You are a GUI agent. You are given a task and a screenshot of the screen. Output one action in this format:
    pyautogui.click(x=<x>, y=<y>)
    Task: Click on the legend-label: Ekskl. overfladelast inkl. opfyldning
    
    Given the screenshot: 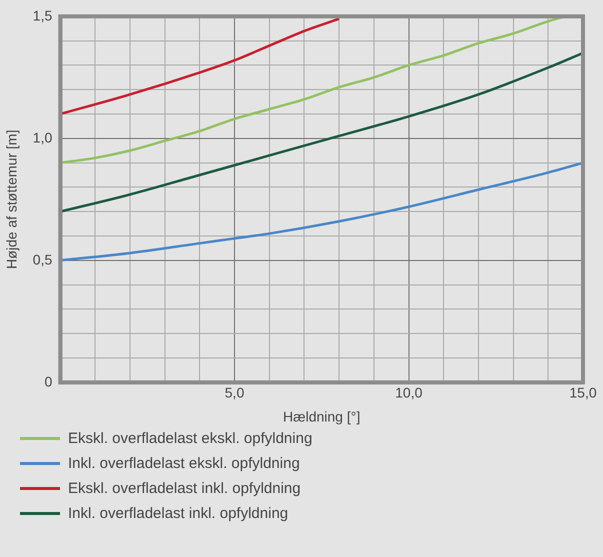 What is the action you would take?
    pyautogui.click(x=184, y=488)
    